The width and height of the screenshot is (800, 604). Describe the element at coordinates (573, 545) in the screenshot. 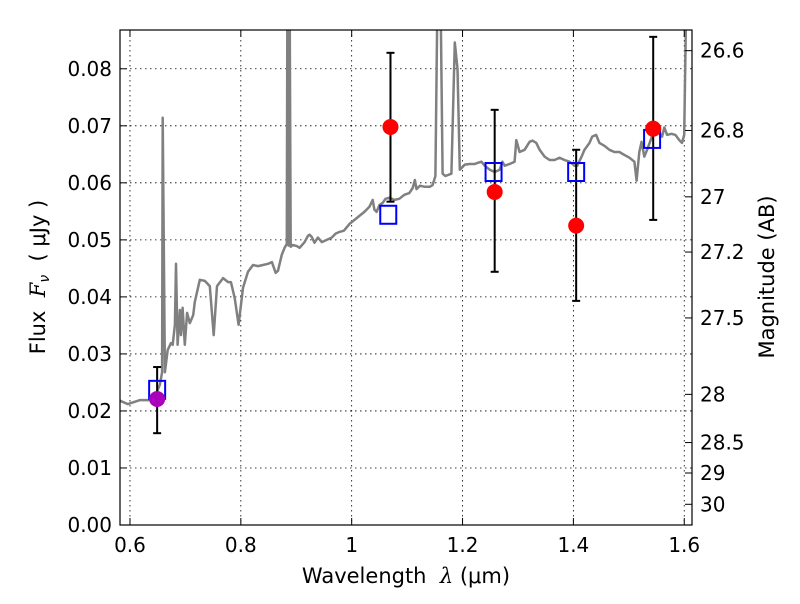

I see `x-tick-label: 1.4` at that location.